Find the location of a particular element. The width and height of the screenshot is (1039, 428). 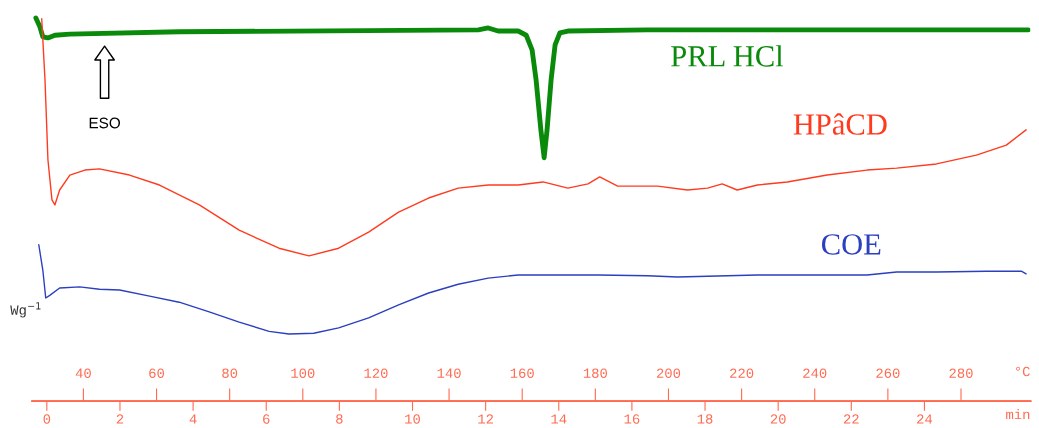

series-label: PRL HCl is located at coordinates (727, 56).